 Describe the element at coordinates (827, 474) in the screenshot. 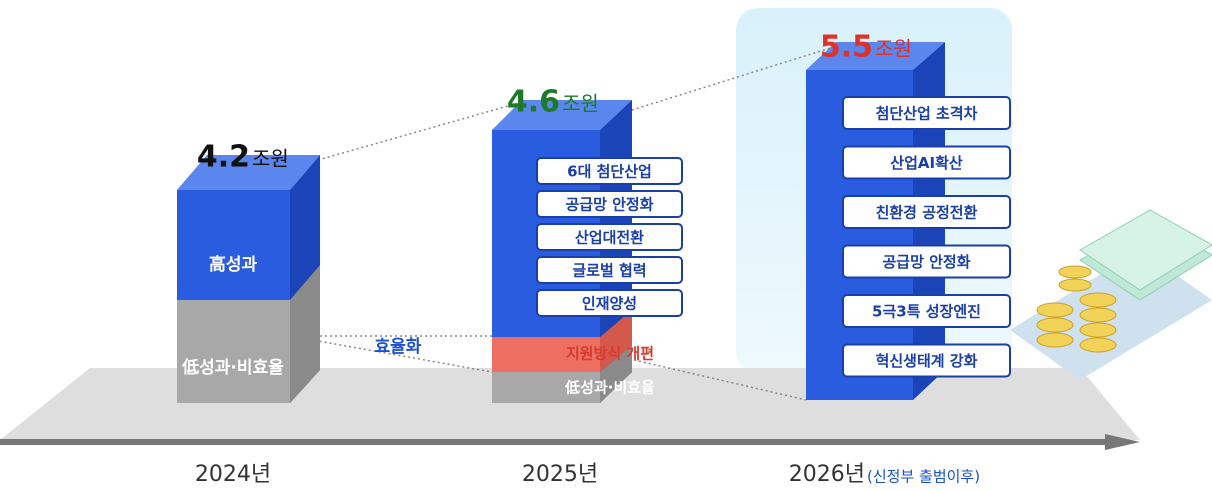

I see `year: 2026년` at that location.